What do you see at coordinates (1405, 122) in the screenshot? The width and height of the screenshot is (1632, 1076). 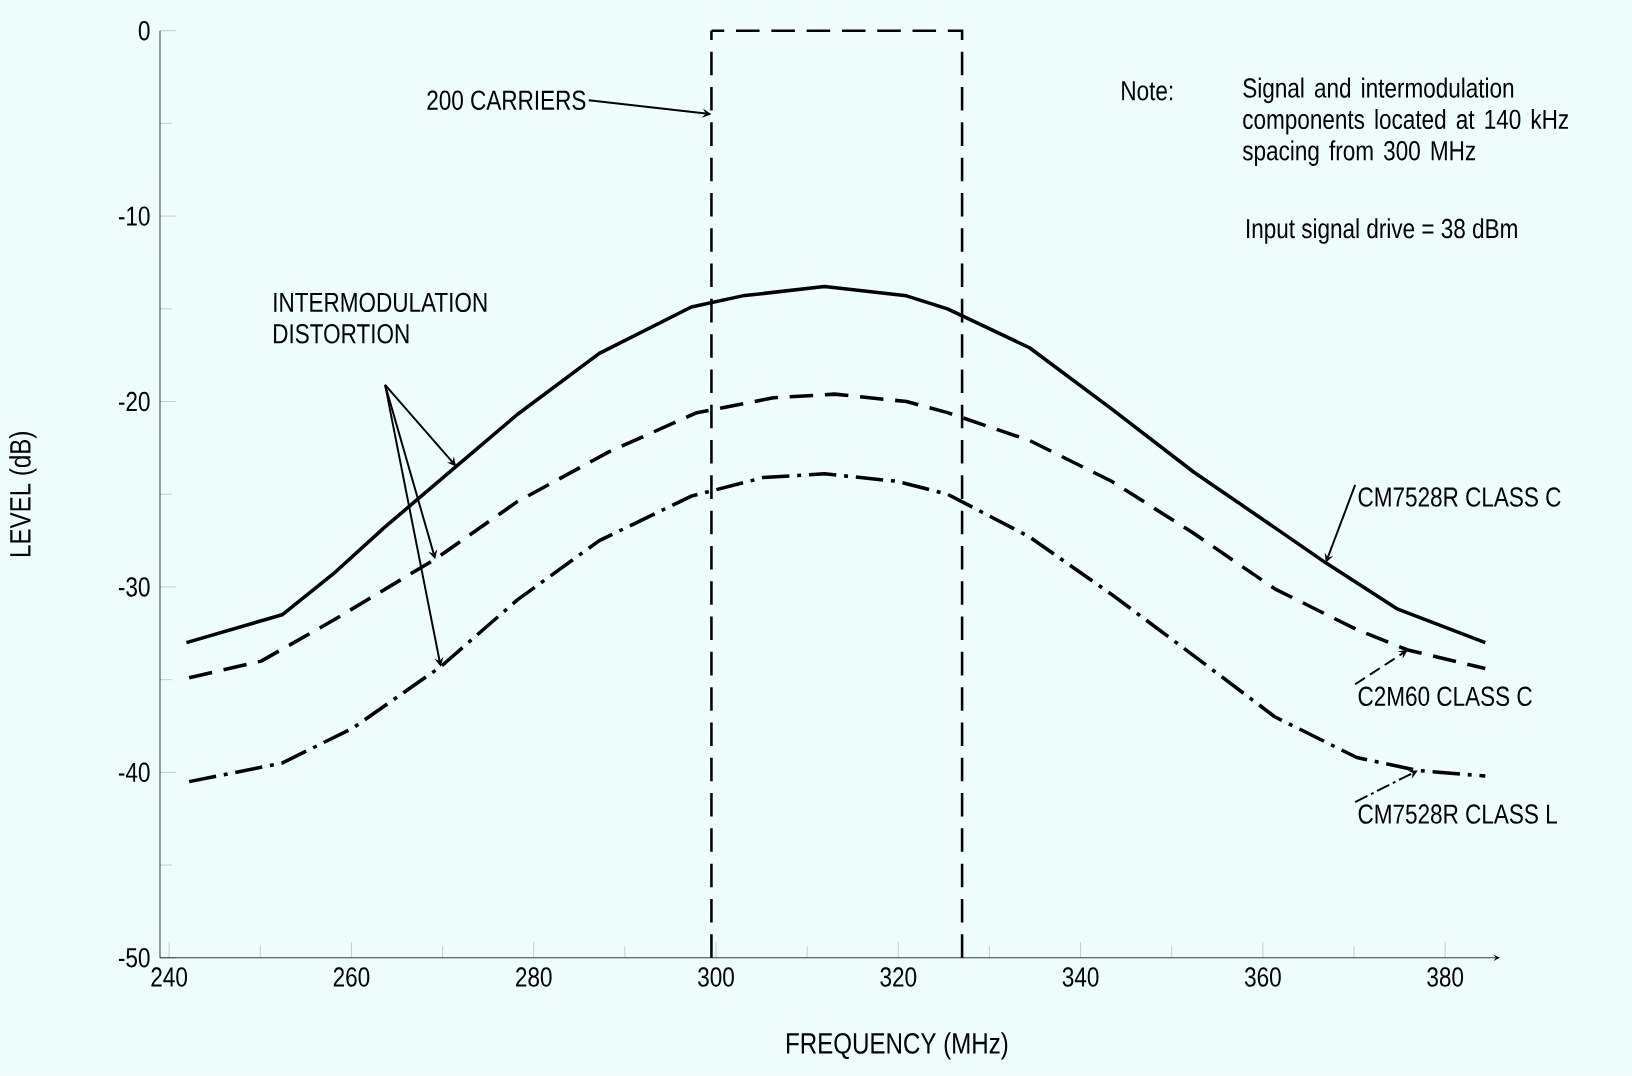 I see `annotation: Signal and intermodulation components located at 140 kHz spacing from 300 MHz` at bounding box center [1405, 122].